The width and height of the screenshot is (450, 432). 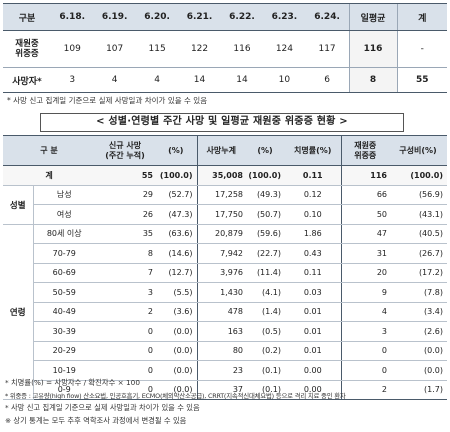 I want to click on row-label: 남성, so click(x=64, y=195).